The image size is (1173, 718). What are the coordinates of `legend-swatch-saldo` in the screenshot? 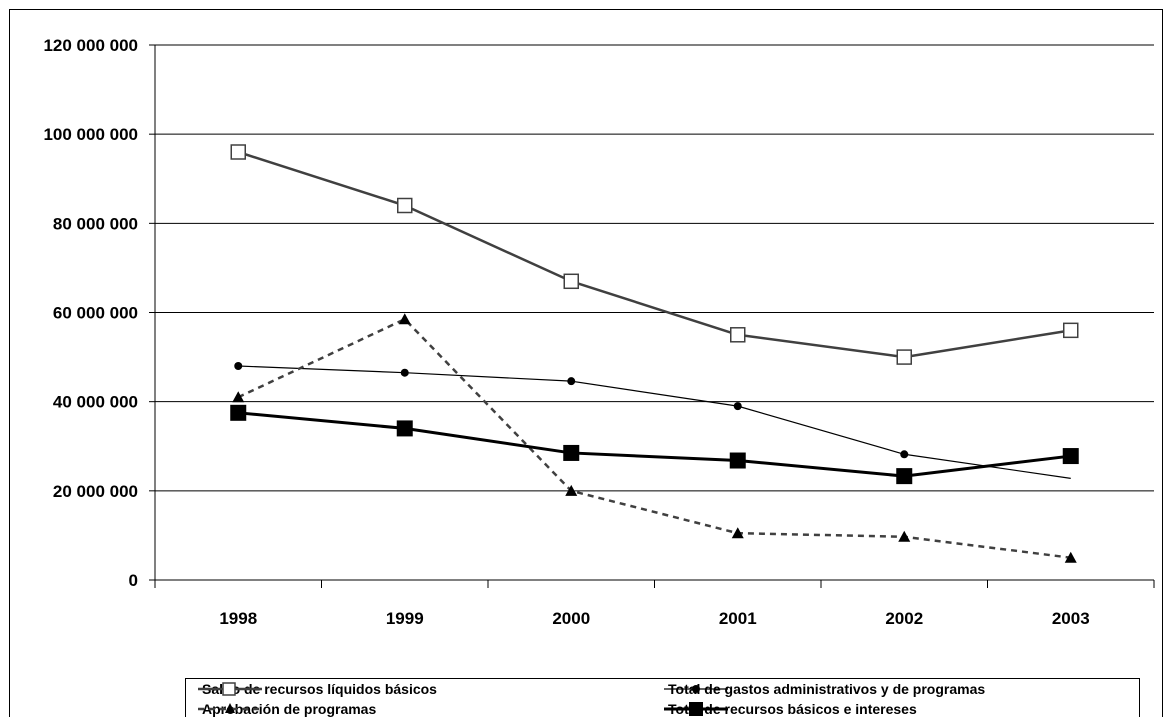 It's located at (230, 689).